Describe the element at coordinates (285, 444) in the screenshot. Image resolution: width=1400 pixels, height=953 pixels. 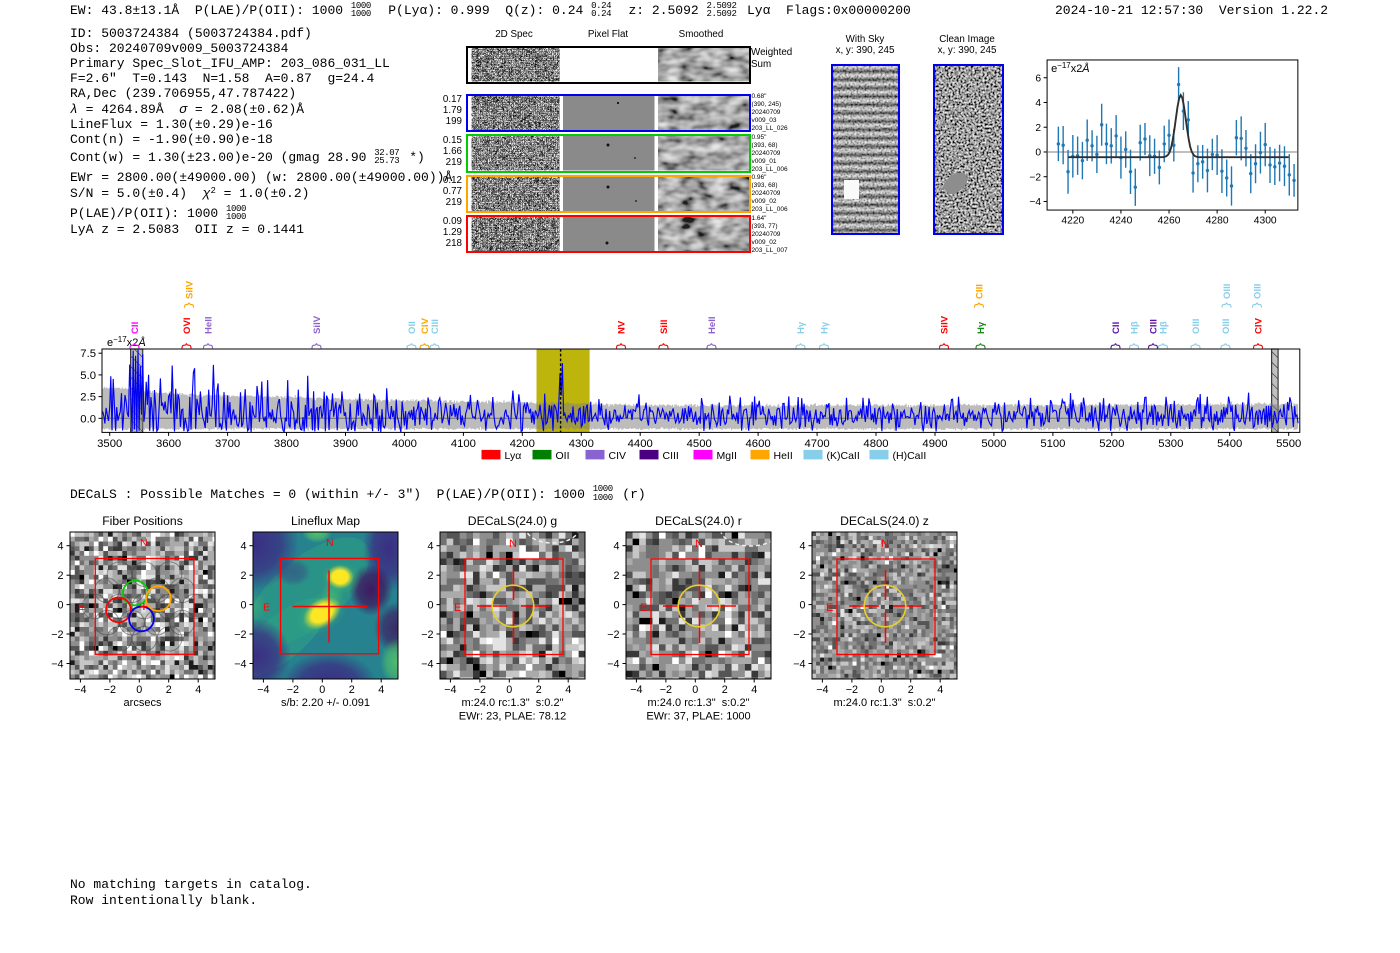
I see `svg-text: 3800` at that location.